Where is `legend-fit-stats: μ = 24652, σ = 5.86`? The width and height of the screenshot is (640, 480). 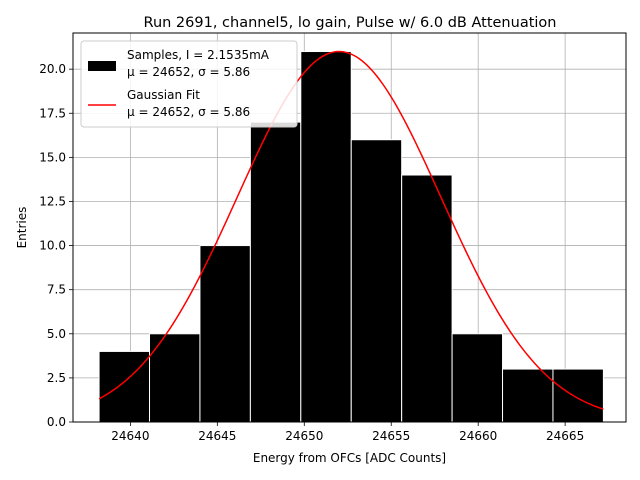 legend-fit-stats: μ = 24652, σ = 5.86 is located at coordinates (188, 112).